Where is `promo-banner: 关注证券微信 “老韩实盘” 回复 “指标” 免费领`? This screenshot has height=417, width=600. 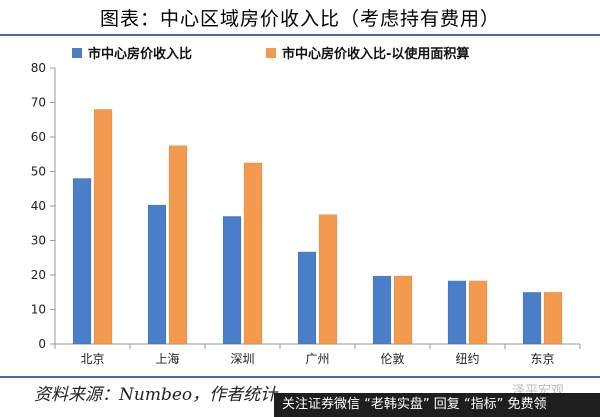 promo-banner: 关注证券微信 “老韩实盘” 回复 “指标” 免费领 is located at coordinates (437, 405).